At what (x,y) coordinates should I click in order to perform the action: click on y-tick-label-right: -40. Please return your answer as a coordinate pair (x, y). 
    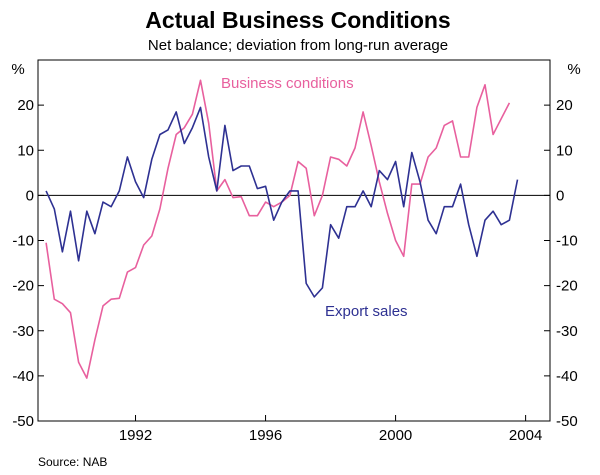
    Looking at the image, I should click on (567, 376).